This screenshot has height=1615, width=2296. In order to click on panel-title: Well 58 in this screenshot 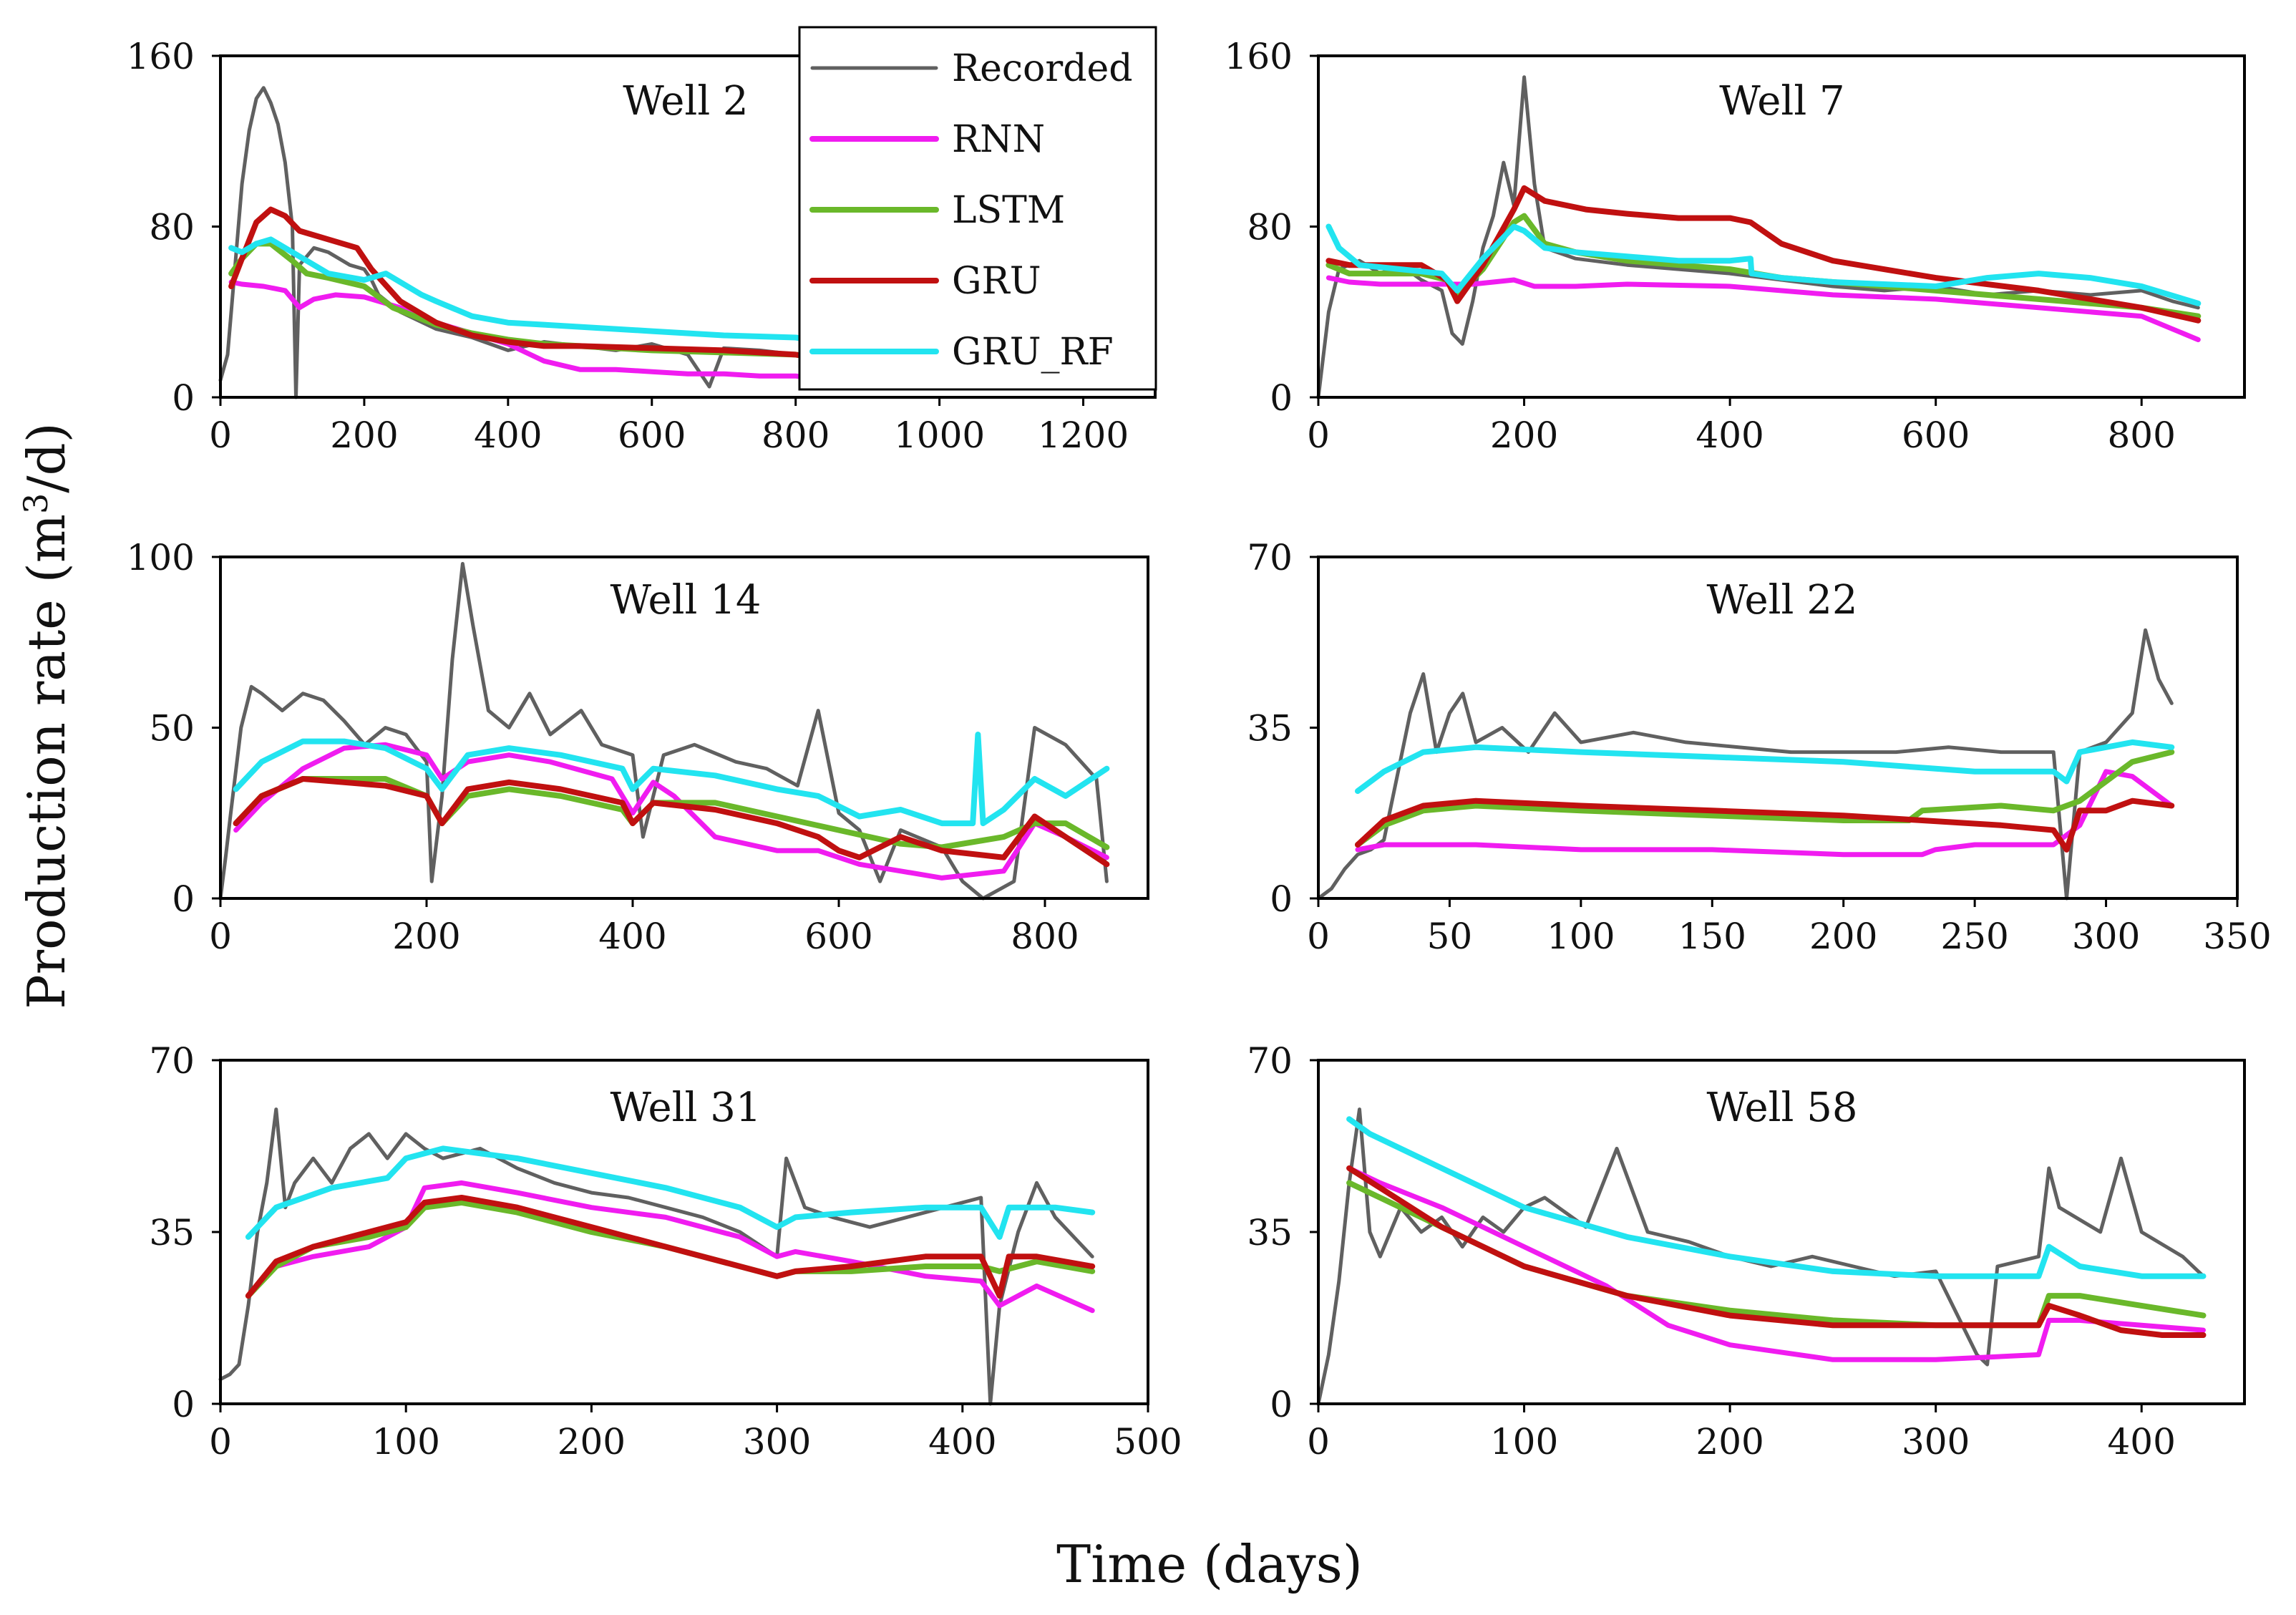, I will do `click(1782, 1108)`.